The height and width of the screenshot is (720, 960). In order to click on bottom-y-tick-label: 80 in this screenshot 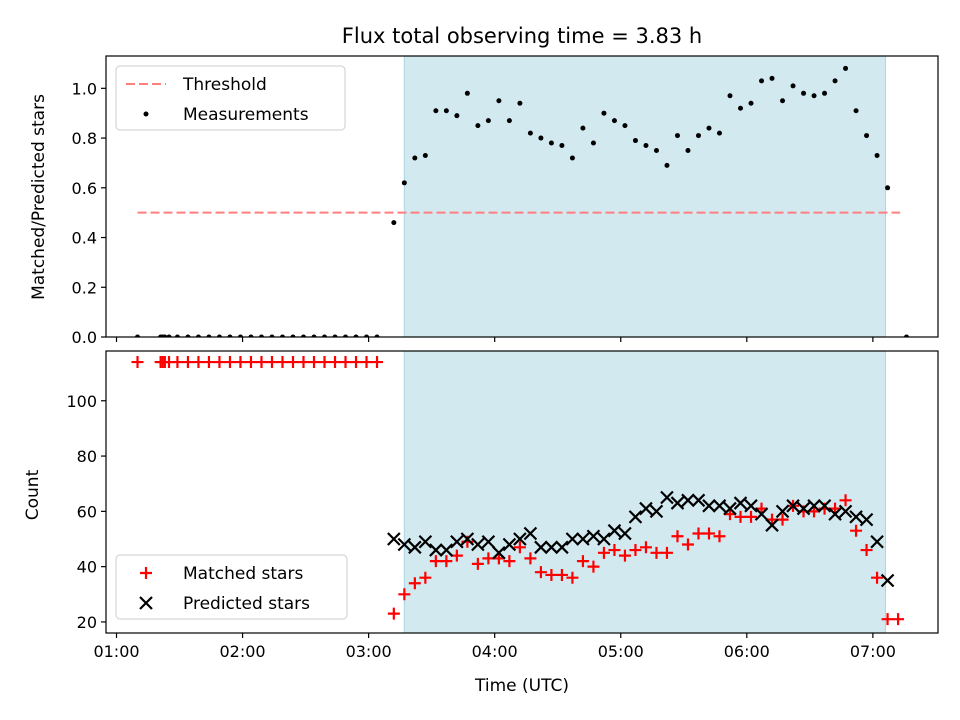, I will do `click(87, 456)`.